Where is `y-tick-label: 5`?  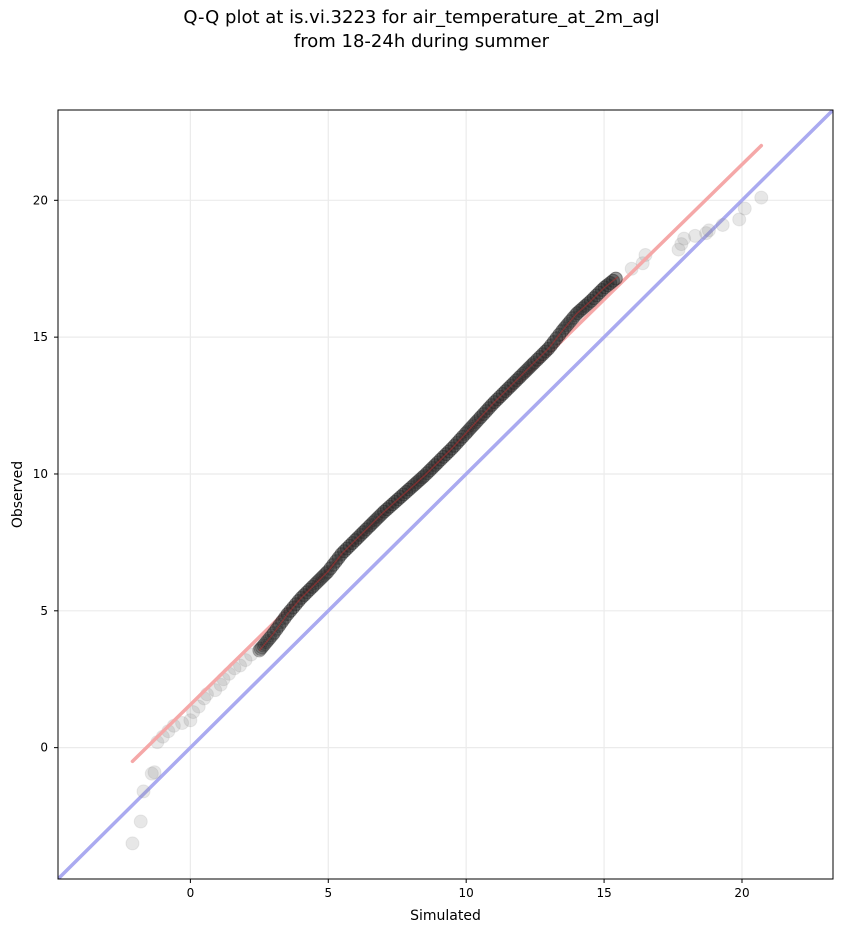
y-tick-label: 5 is located at coordinates (44, 611).